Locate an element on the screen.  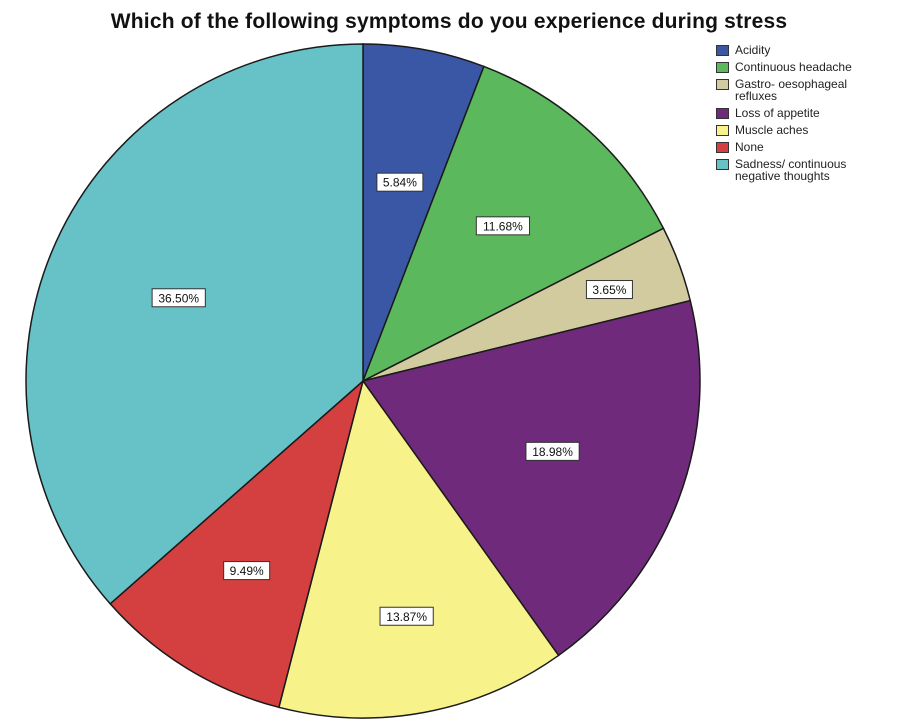
legend-label: None is located at coordinates (749, 147).